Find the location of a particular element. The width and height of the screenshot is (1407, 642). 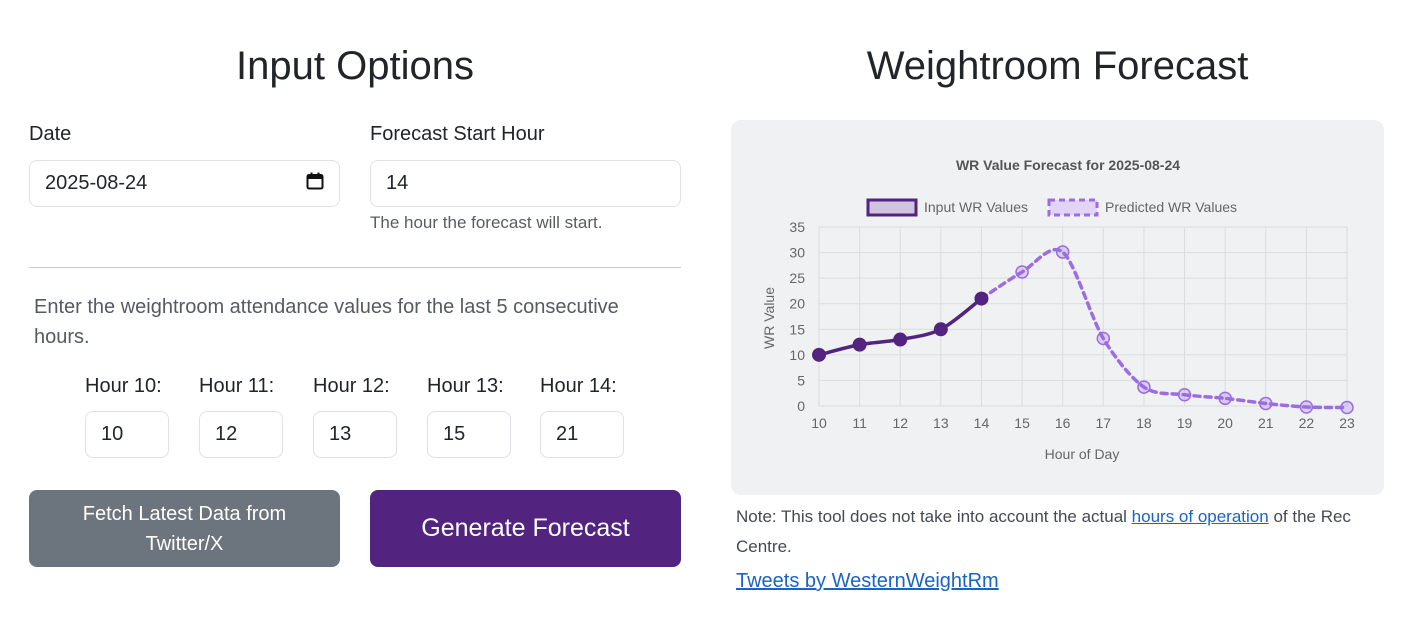

x-axis-label: Hour of Day is located at coordinates (1082, 454).